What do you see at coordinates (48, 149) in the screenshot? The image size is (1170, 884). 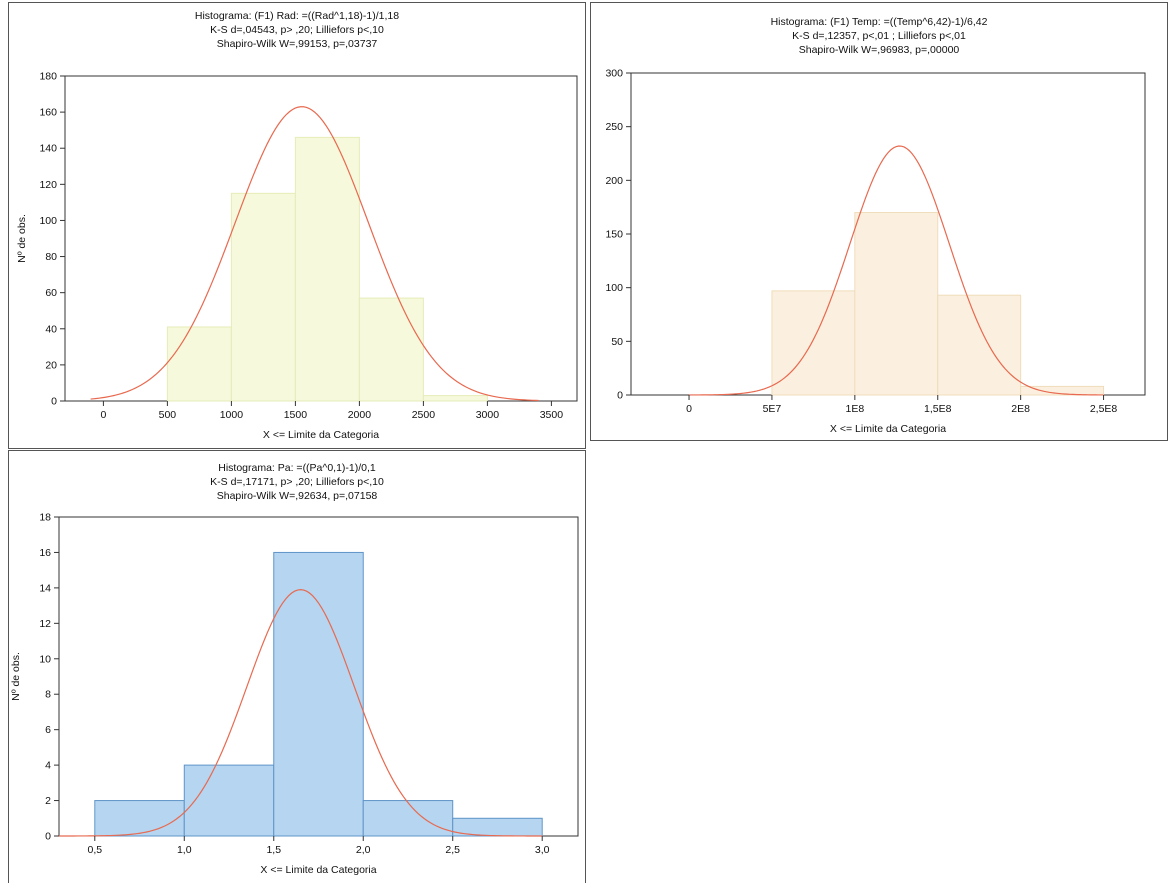 I see `y-tick-label: 140` at bounding box center [48, 149].